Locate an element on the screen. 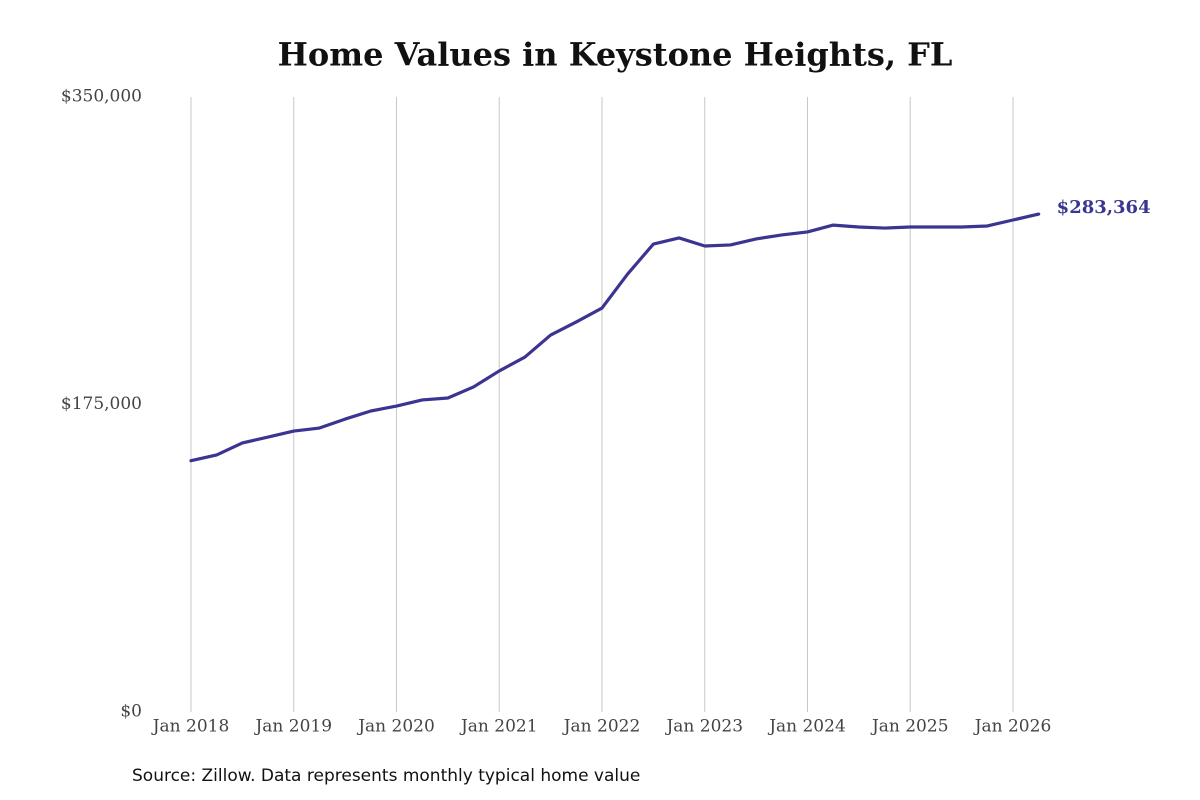 The image size is (1200, 800). x-tick-label: Jan 2019 is located at coordinates (292, 727).